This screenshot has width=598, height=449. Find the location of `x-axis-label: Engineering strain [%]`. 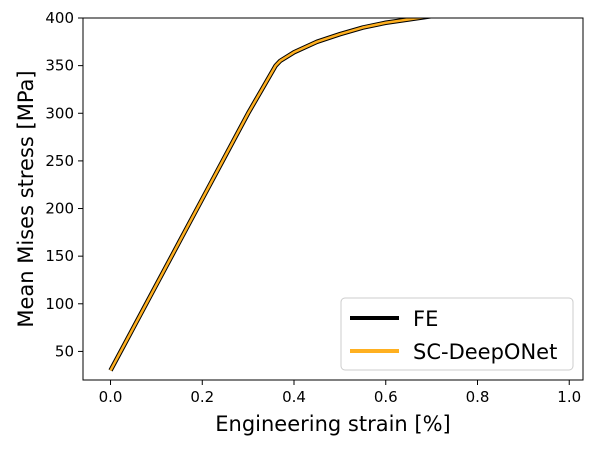

x-axis-label: Engineering strain [%] is located at coordinates (333, 424).